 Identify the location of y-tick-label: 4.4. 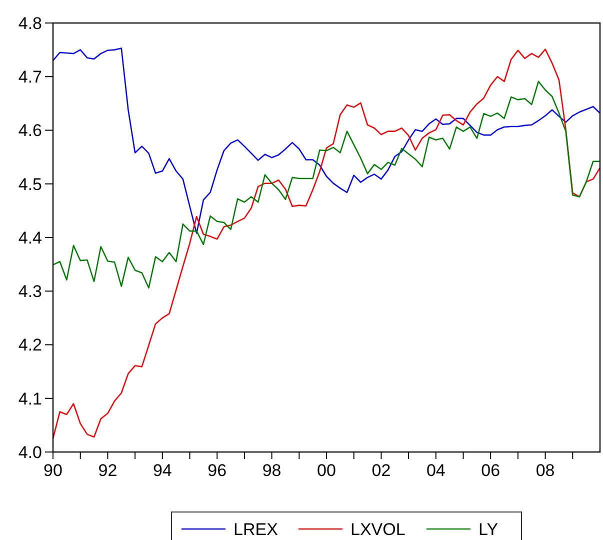
(30, 238).